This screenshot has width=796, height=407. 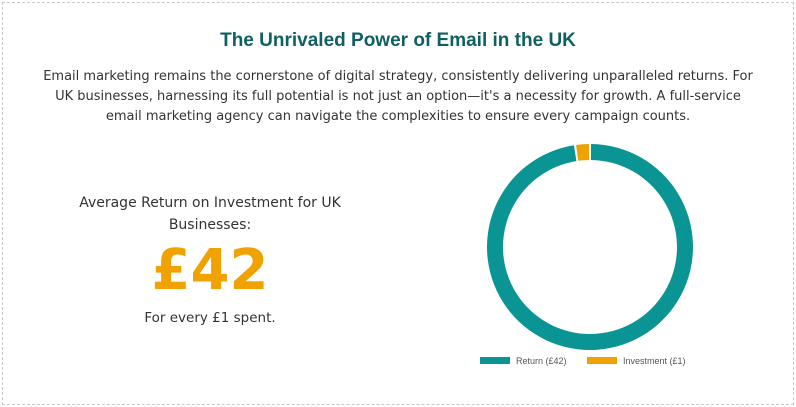 I want to click on legend-label-return: Return (£42), so click(x=541, y=361).